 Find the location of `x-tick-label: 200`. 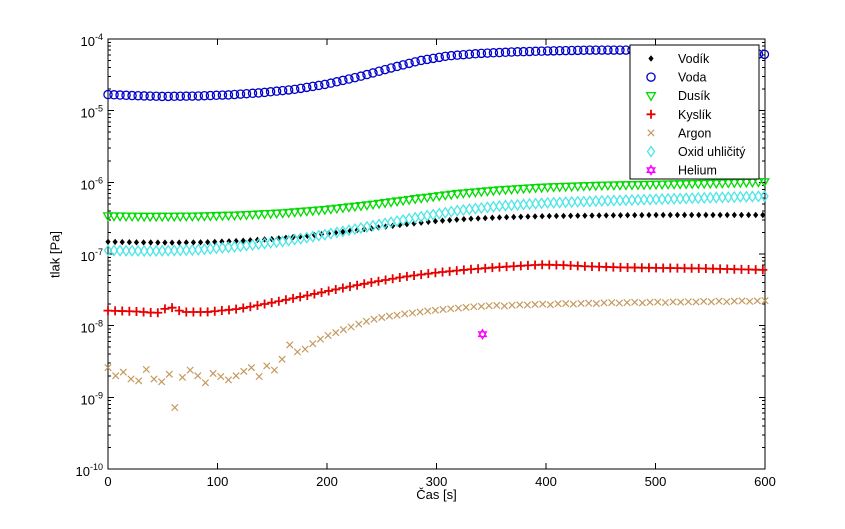

x-tick-label: 200 is located at coordinates (327, 481).